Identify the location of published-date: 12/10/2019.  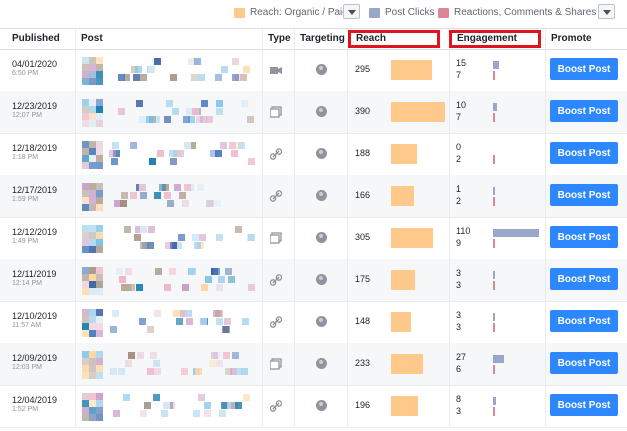
(35, 316).